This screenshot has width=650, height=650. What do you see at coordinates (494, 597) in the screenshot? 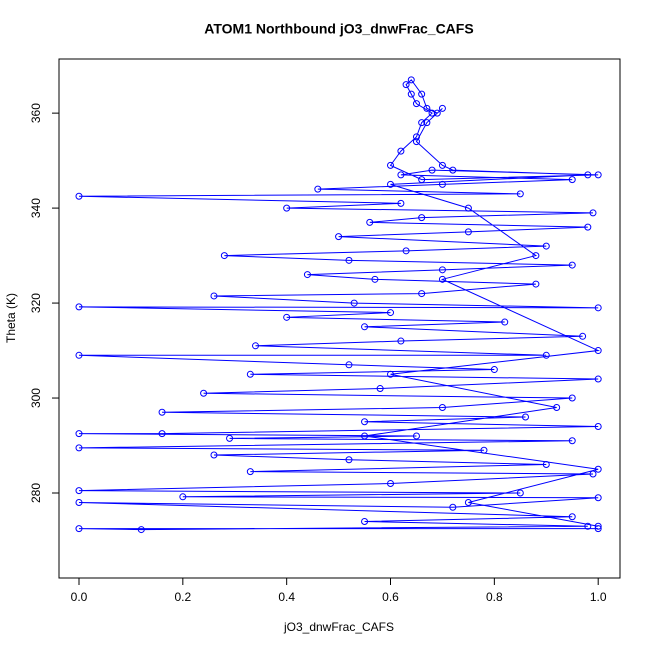
I see `x-tick-label: 0.8` at bounding box center [494, 597].